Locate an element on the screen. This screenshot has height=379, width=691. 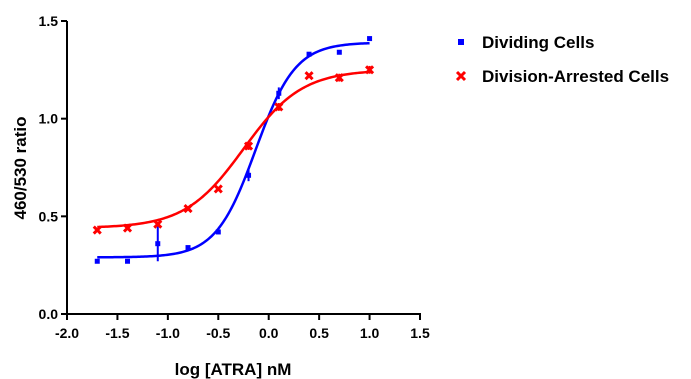
x-tick-label: -2.0 is located at coordinates (67, 333).